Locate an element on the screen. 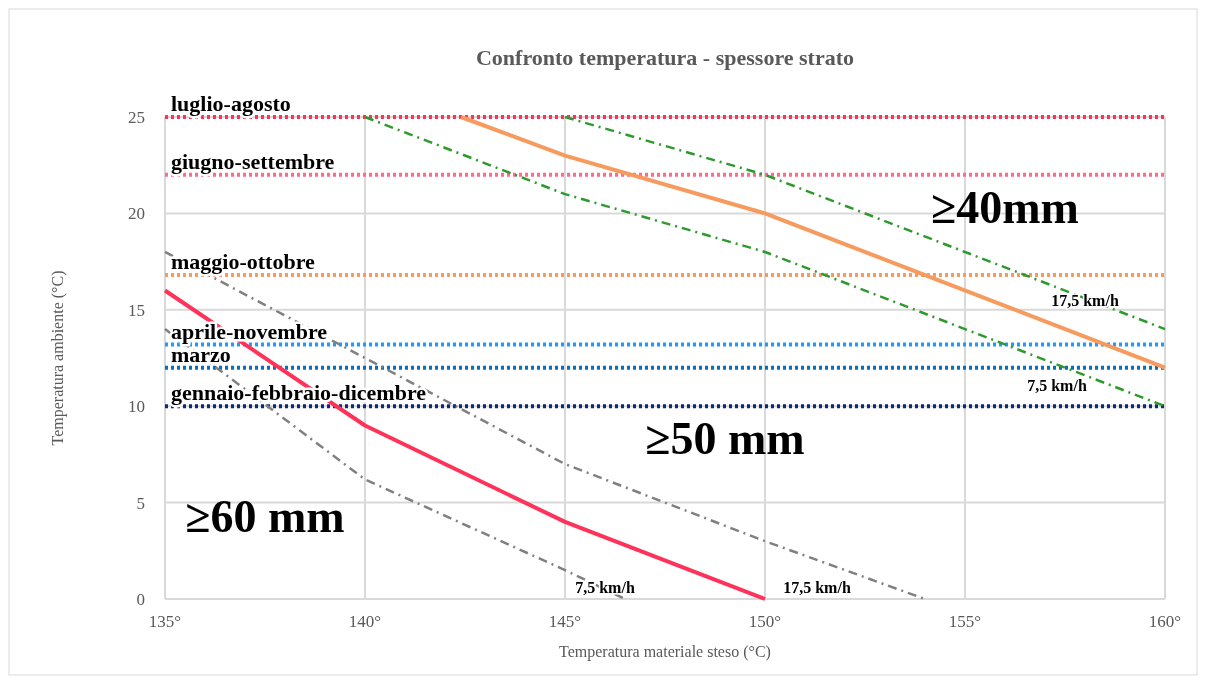  y-tick-label: 15 is located at coordinates (136, 310).